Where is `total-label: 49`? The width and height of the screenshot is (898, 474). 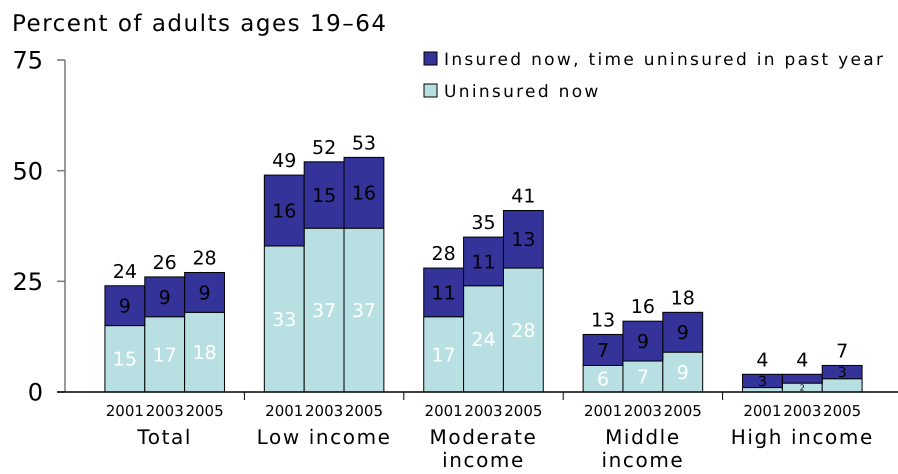
total-label: 49 is located at coordinates (284, 161).